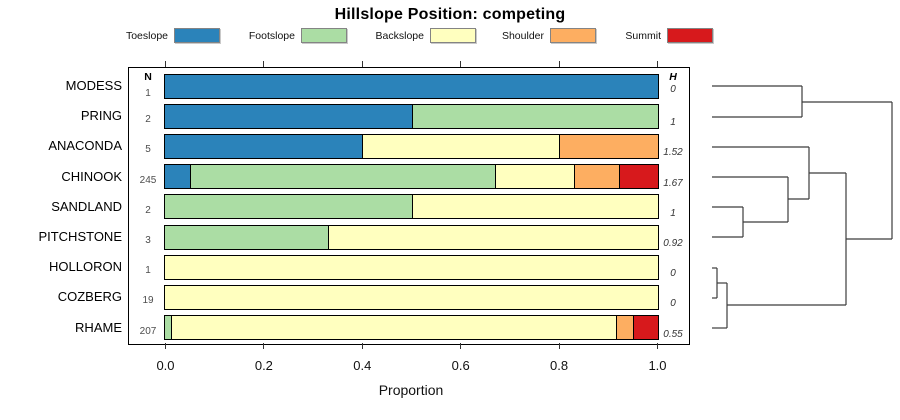 The width and height of the screenshot is (900, 420). I want to click on legend-label: Toeslope, so click(146, 35).